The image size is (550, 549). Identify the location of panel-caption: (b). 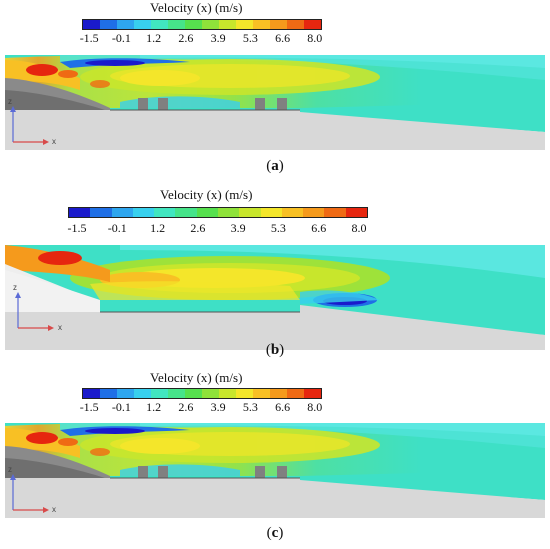
(275, 350).